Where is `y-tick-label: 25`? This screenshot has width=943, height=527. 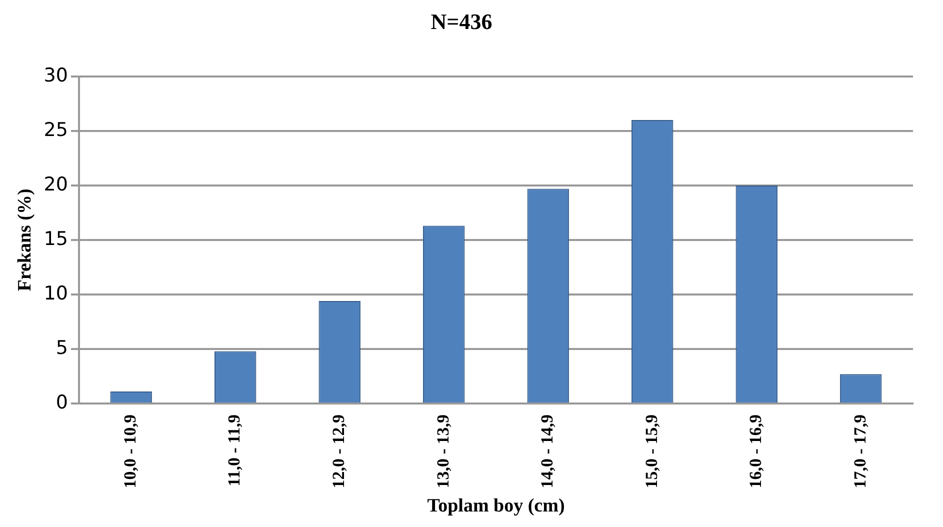
y-tick-label: 25 is located at coordinates (56, 129).